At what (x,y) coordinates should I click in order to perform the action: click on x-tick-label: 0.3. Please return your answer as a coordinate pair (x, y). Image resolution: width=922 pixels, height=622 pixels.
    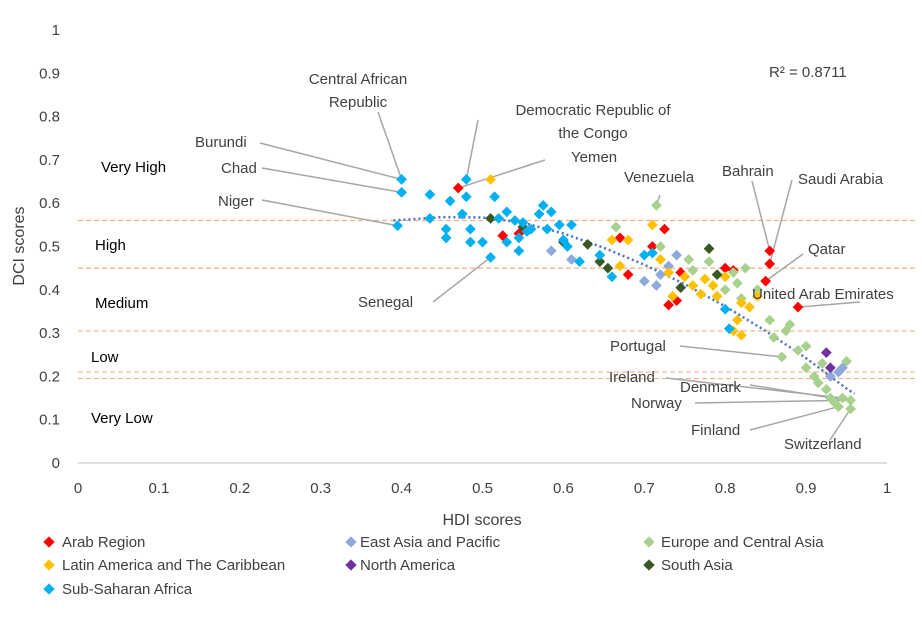
    Looking at the image, I should click on (320, 488).